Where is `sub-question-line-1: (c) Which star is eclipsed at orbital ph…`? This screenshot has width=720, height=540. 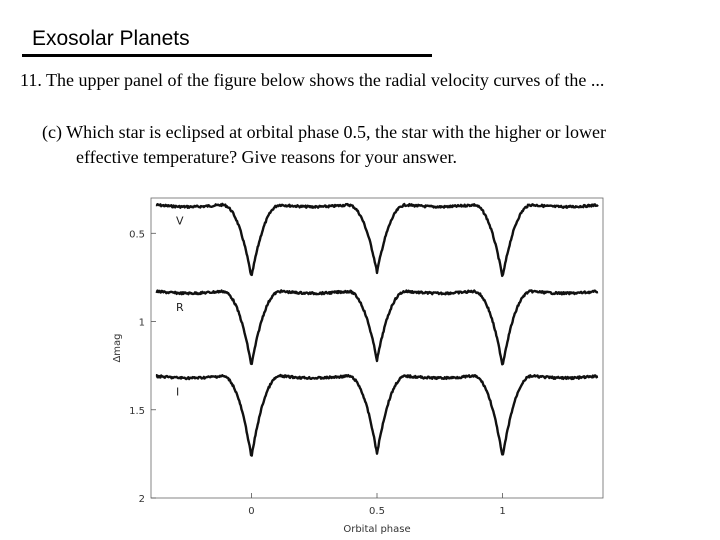
sub-question-line-1: (c) Which star is eclipsed at orbital ph… is located at coordinates (324, 132).